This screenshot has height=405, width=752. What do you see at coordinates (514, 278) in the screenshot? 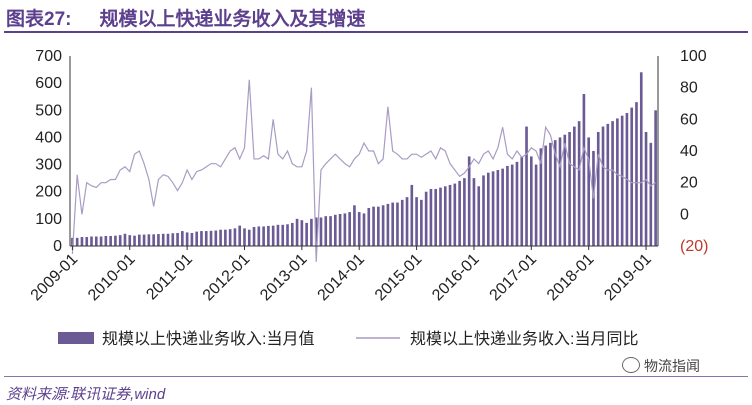
I see `x-tick-label: 2017-01` at bounding box center [514, 278].